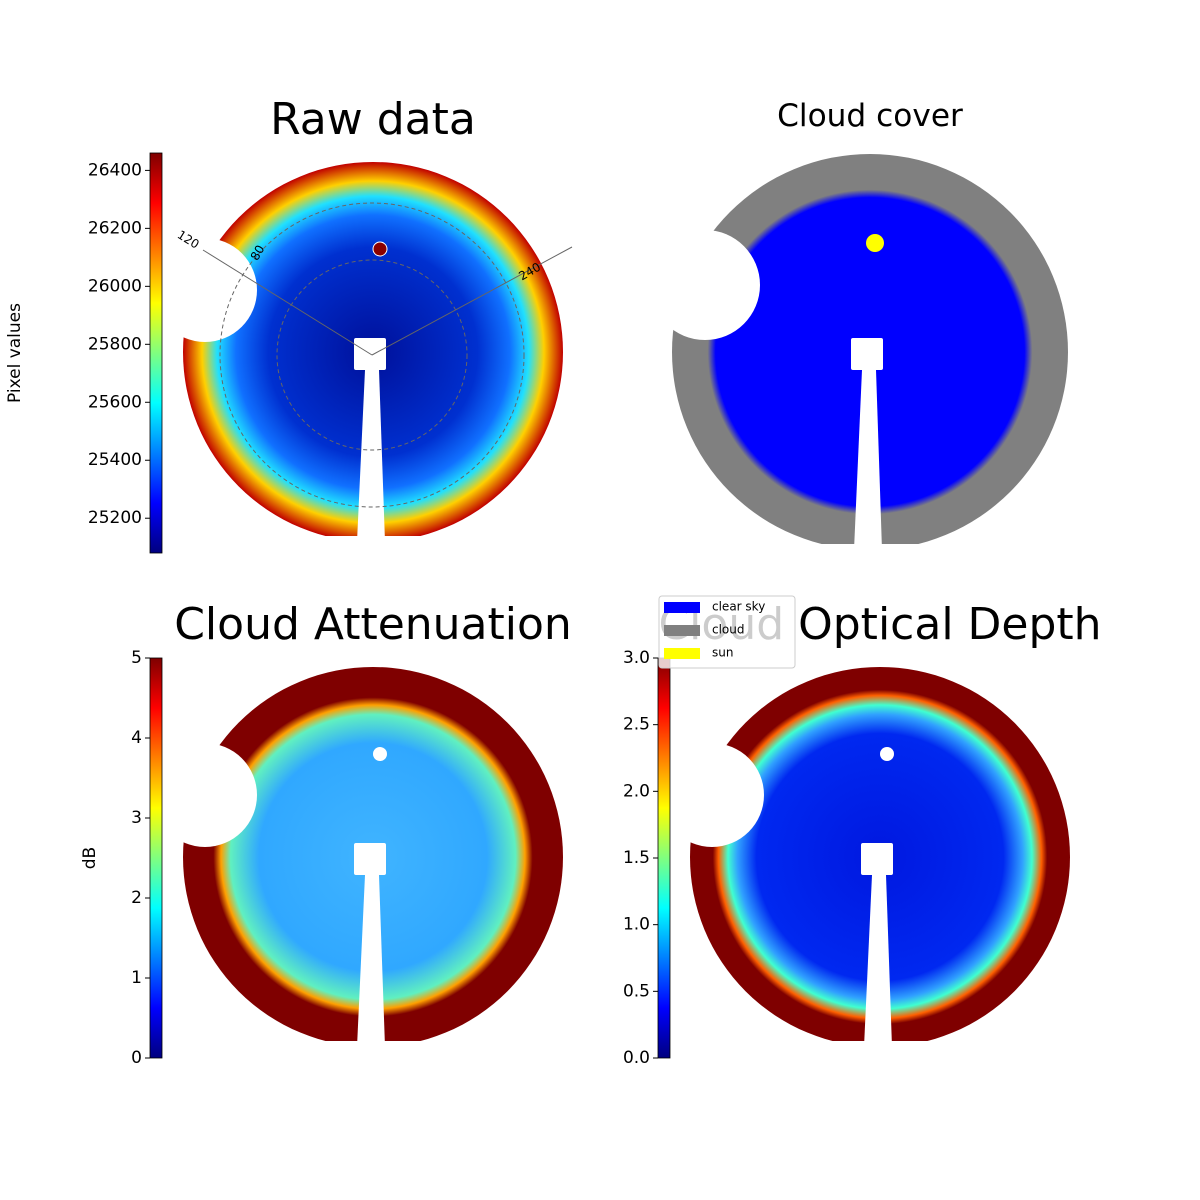  What do you see at coordinates (115, 170) in the screenshot?
I see `colorbar-tick-label: 26400` at bounding box center [115, 170].